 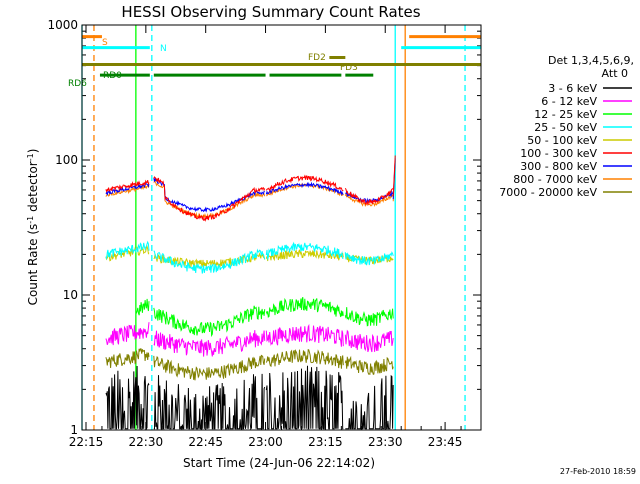 I want to click on y-axis-label: Count Rate (s-1 detector-1), so click(x=33, y=227).